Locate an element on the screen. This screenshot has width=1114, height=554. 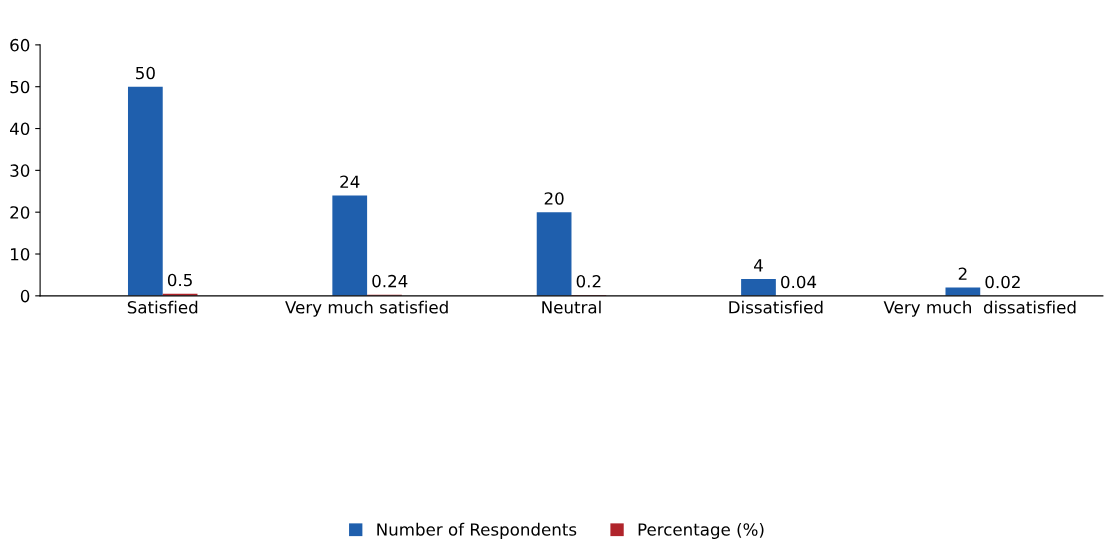
legend-label: Percentage (%) is located at coordinates (701, 530).